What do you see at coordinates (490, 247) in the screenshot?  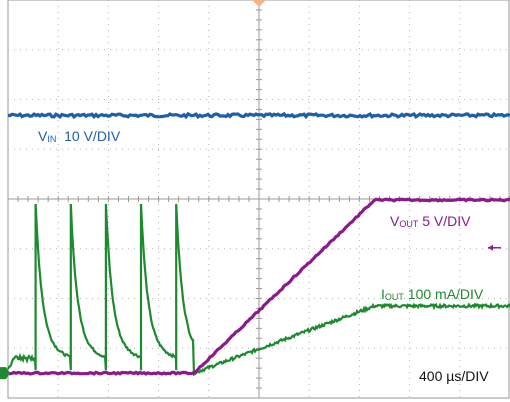 I see `vout-ref-arrowhead` at bounding box center [490, 247].